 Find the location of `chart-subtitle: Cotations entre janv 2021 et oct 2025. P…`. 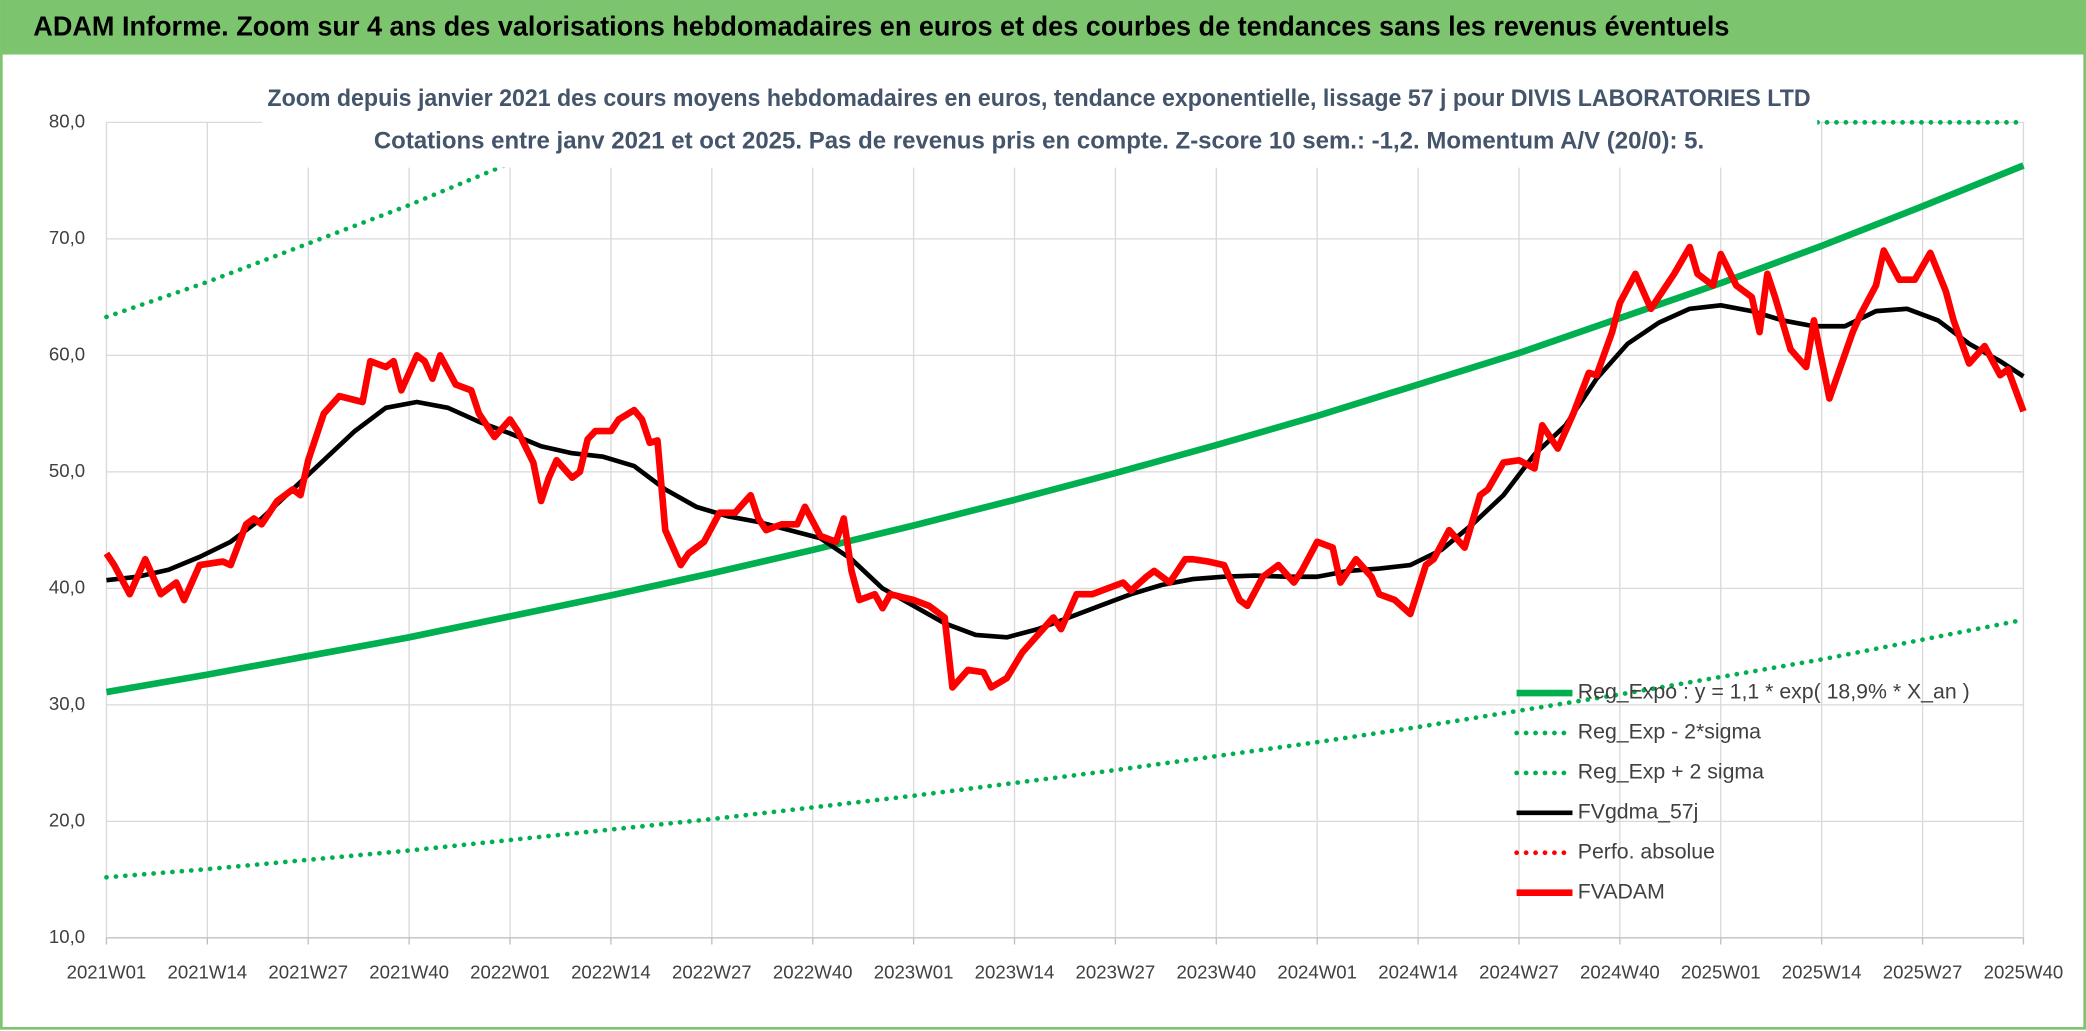

chart-subtitle: Cotations entre janv 2021 et oct 2025. P… is located at coordinates (1039, 141).